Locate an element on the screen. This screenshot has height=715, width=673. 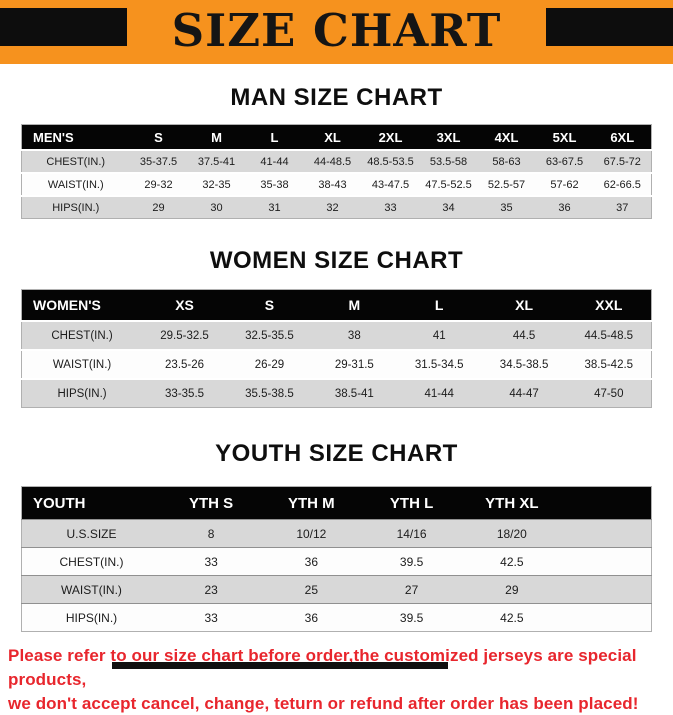
section-heading: WOMEN SIZE CHART is located at coordinates (336, 260).